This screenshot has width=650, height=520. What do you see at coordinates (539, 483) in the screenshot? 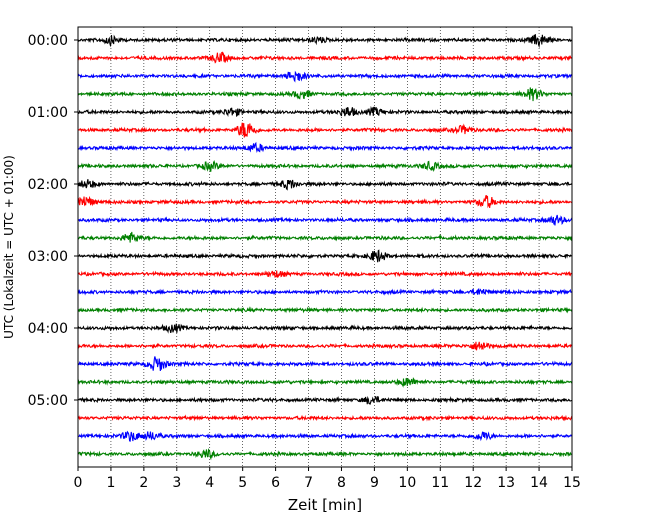
I see `x-tick-label: 14` at bounding box center [539, 483].